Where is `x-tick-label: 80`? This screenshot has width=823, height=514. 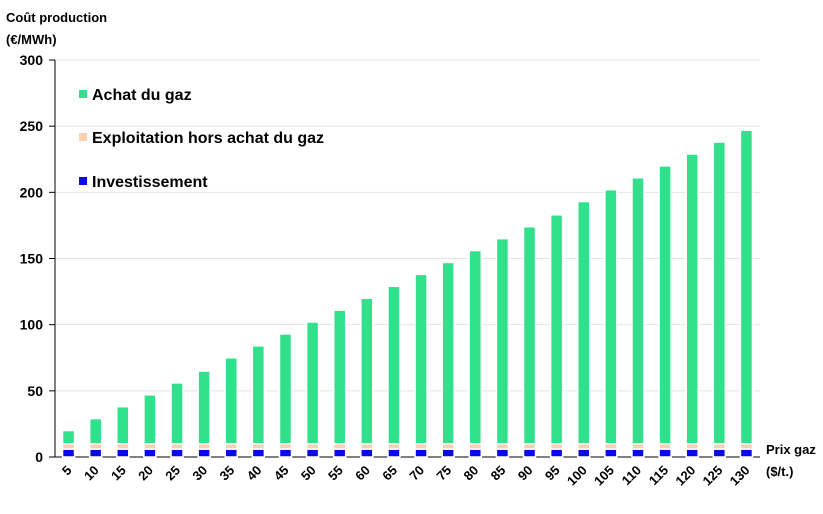
x-tick-label: 80 is located at coordinates (471, 473).